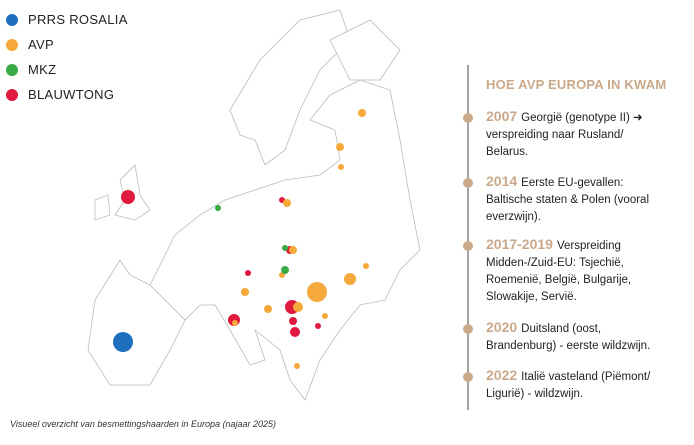 The height and width of the screenshot is (445, 694). Describe the element at coordinates (42, 69) in the screenshot. I see `legend-label: MKZ` at that location.